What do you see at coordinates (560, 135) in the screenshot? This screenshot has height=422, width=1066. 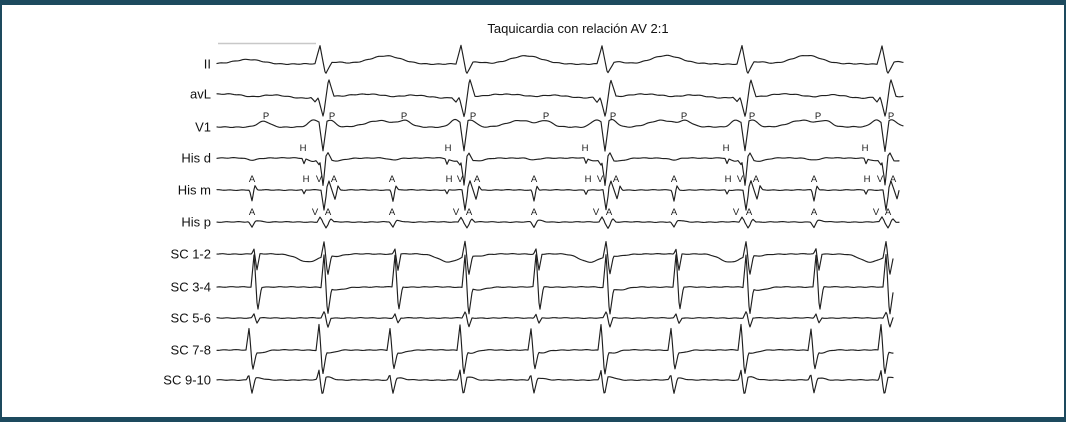 I see `trace-v1` at bounding box center [560, 135].